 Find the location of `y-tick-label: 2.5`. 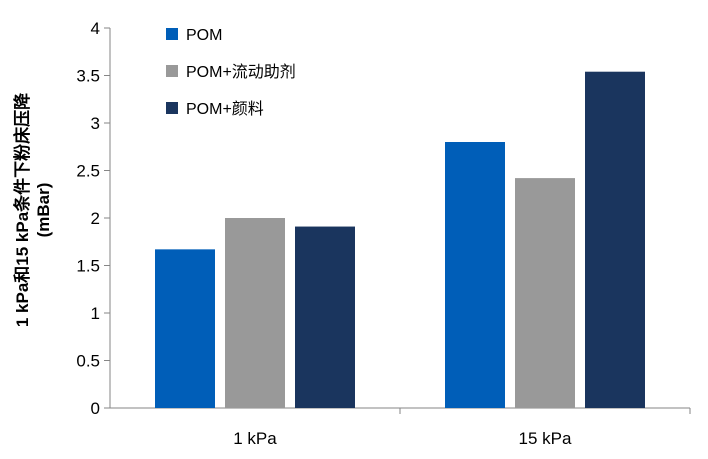

y-tick-label: 2.5 is located at coordinates (88, 171).